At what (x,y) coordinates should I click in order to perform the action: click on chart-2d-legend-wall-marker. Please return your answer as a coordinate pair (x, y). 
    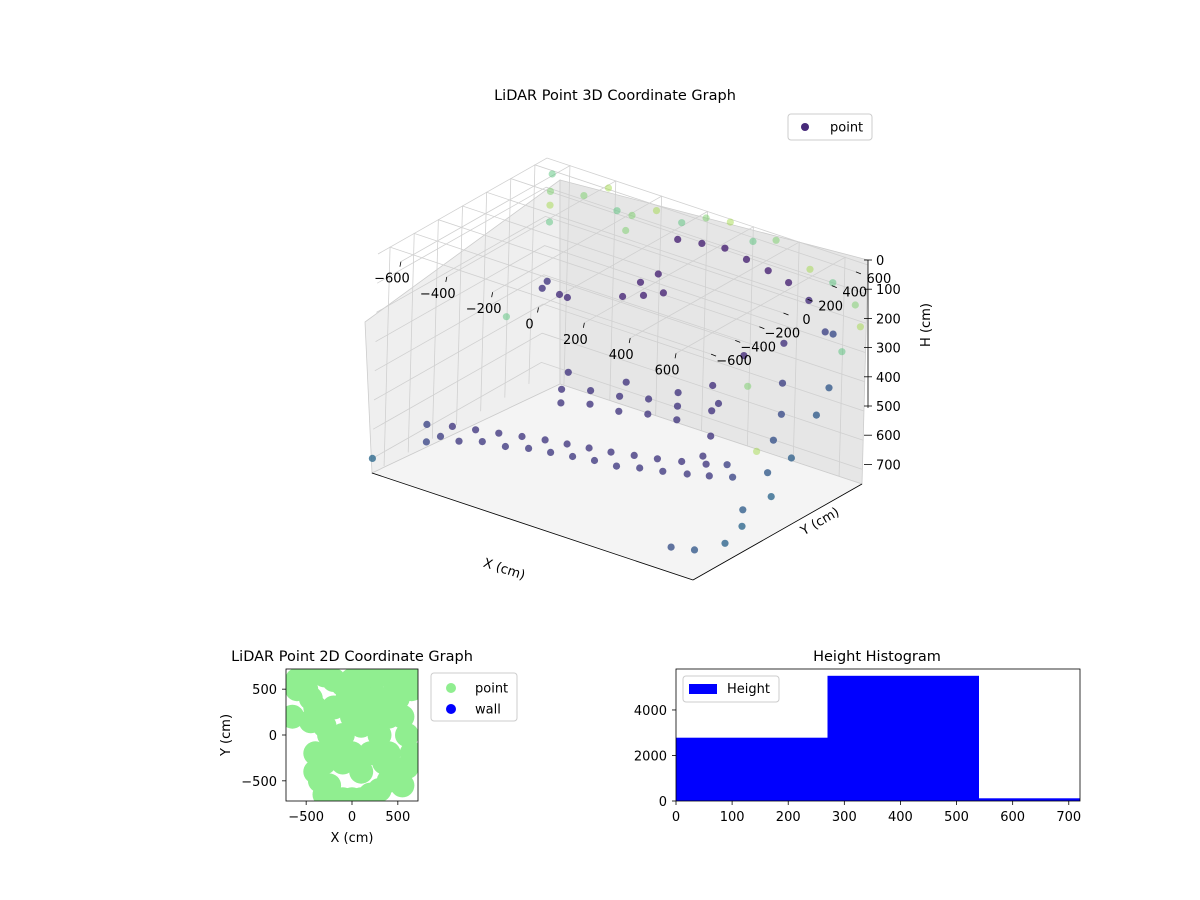
    Looking at the image, I should click on (451, 709).